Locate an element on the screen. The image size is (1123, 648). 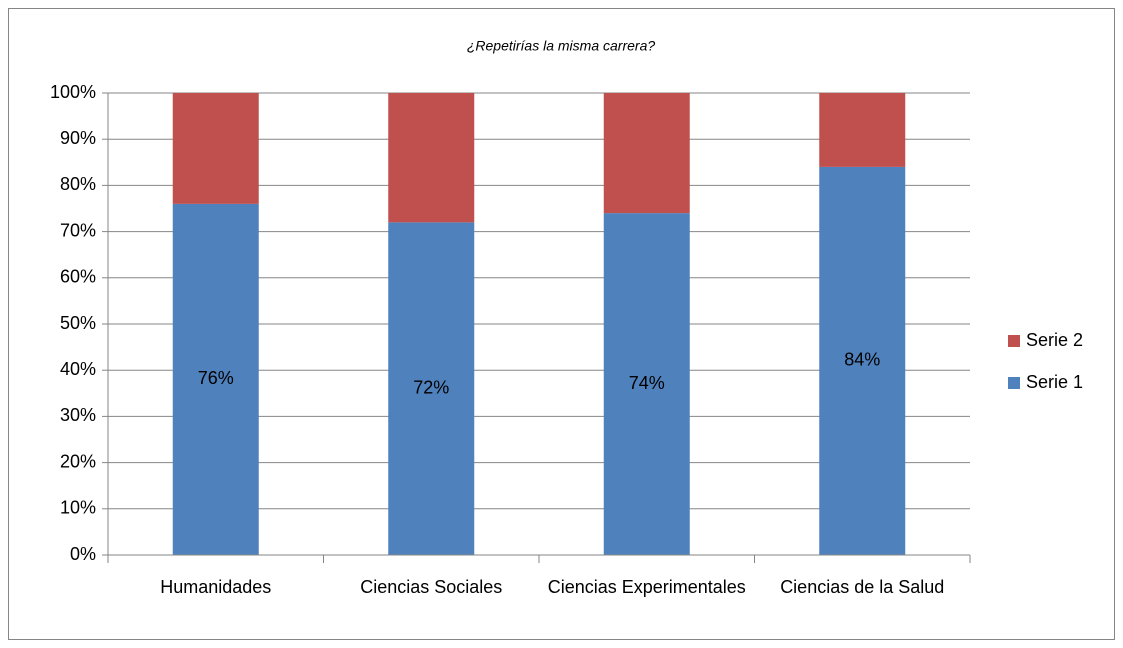
data-label: 72% is located at coordinates (431, 387).